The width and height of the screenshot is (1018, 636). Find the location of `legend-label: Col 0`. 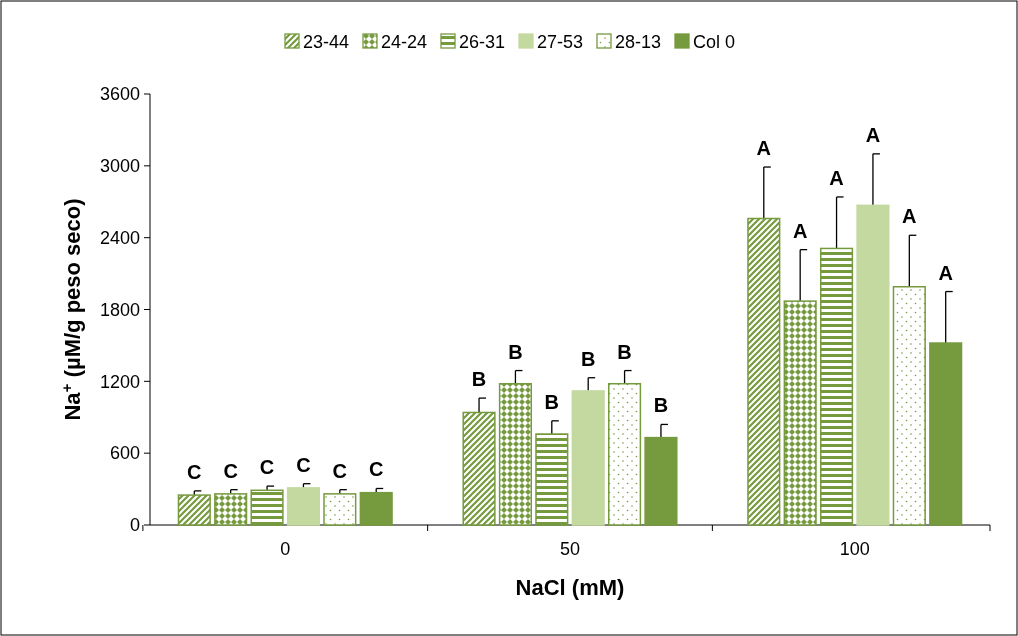

legend-label: Col 0 is located at coordinates (714, 42).